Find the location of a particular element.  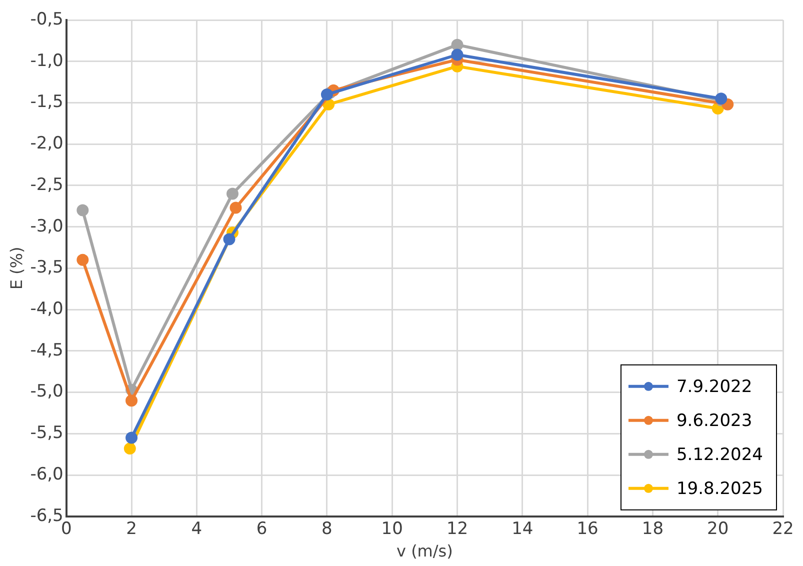

x-tick-label: 0 is located at coordinates (66, 529).